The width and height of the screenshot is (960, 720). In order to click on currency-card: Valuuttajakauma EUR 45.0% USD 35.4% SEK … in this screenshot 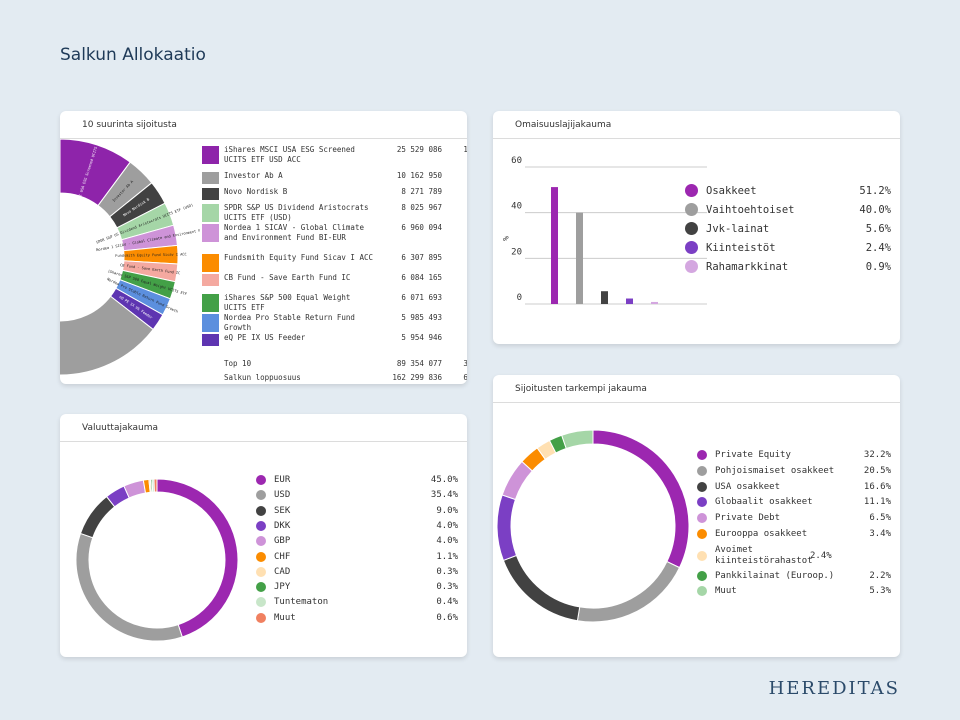, I will do `click(263, 535)`.